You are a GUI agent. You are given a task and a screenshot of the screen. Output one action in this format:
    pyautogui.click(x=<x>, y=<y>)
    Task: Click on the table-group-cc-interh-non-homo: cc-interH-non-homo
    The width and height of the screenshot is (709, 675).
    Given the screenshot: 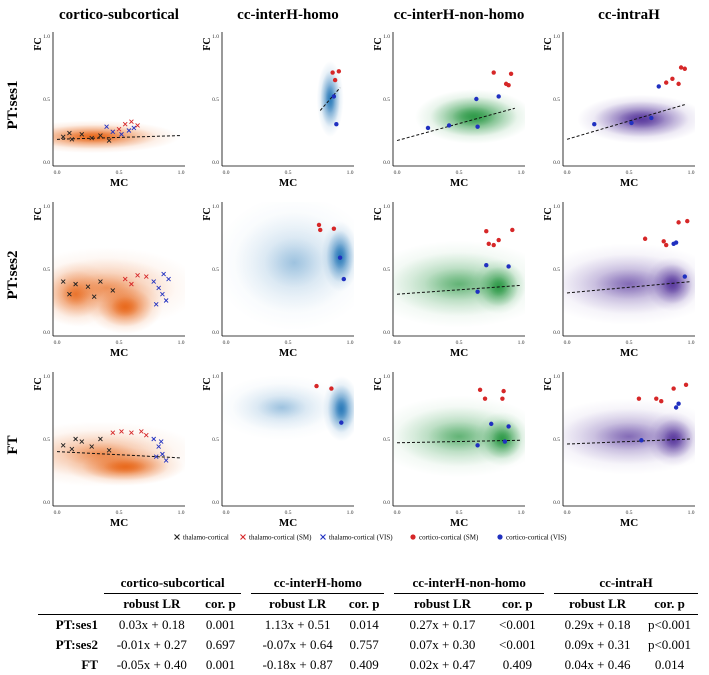 What is the action you would take?
    pyautogui.click(x=469, y=583)
    